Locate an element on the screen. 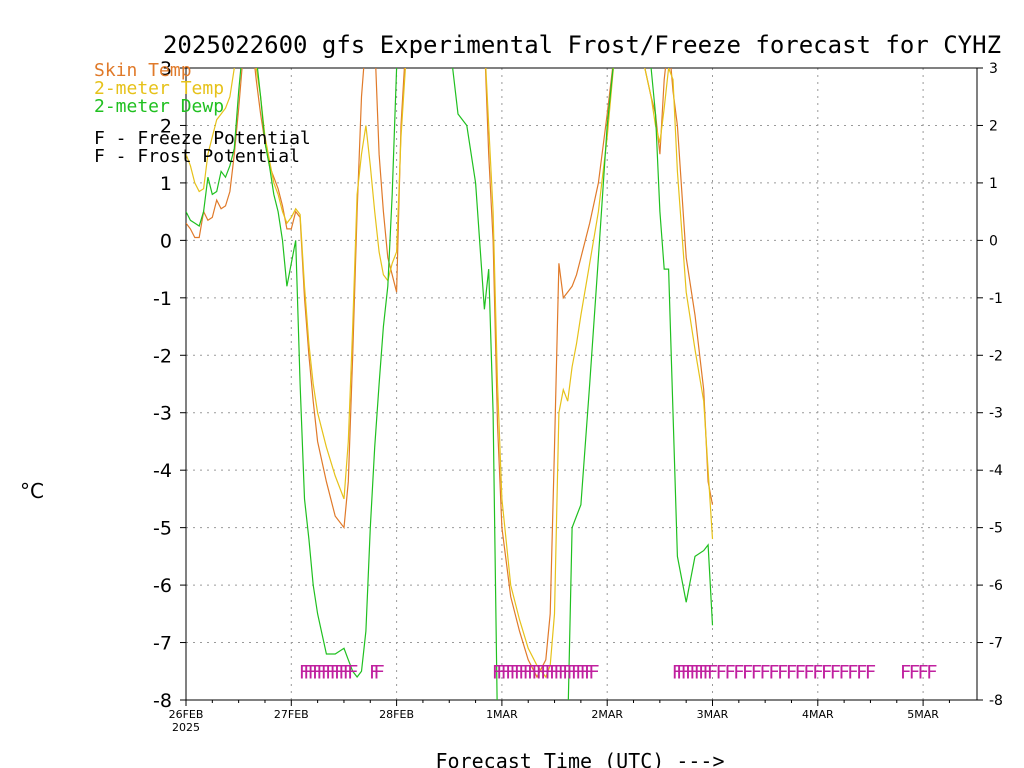 This screenshot has width=1024, height=768. x-tick-label: 2MAR is located at coordinates (607, 714).